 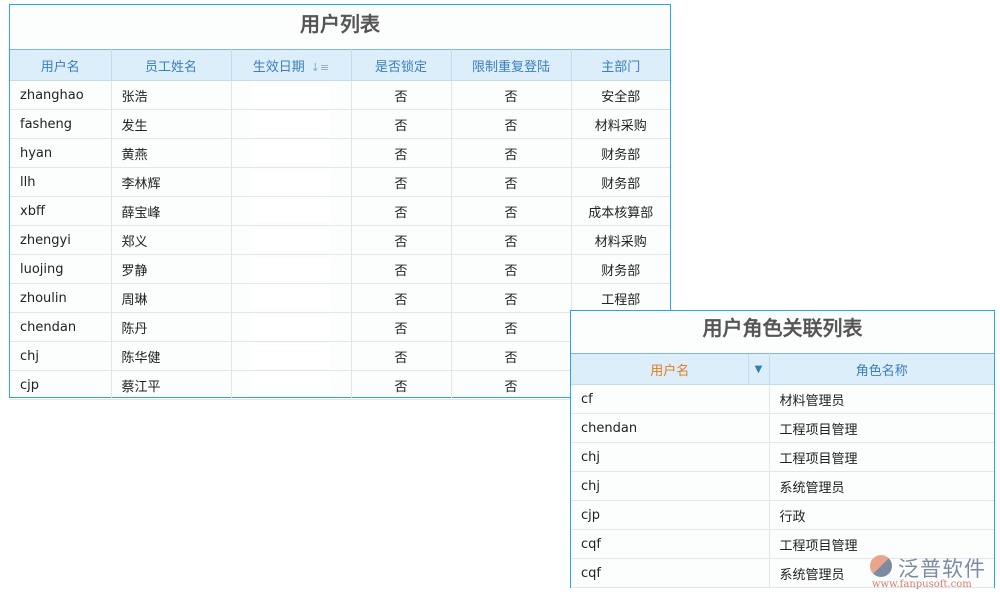 What do you see at coordinates (881, 369) in the screenshot?
I see `col-role-name: 角色名称` at bounding box center [881, 369].